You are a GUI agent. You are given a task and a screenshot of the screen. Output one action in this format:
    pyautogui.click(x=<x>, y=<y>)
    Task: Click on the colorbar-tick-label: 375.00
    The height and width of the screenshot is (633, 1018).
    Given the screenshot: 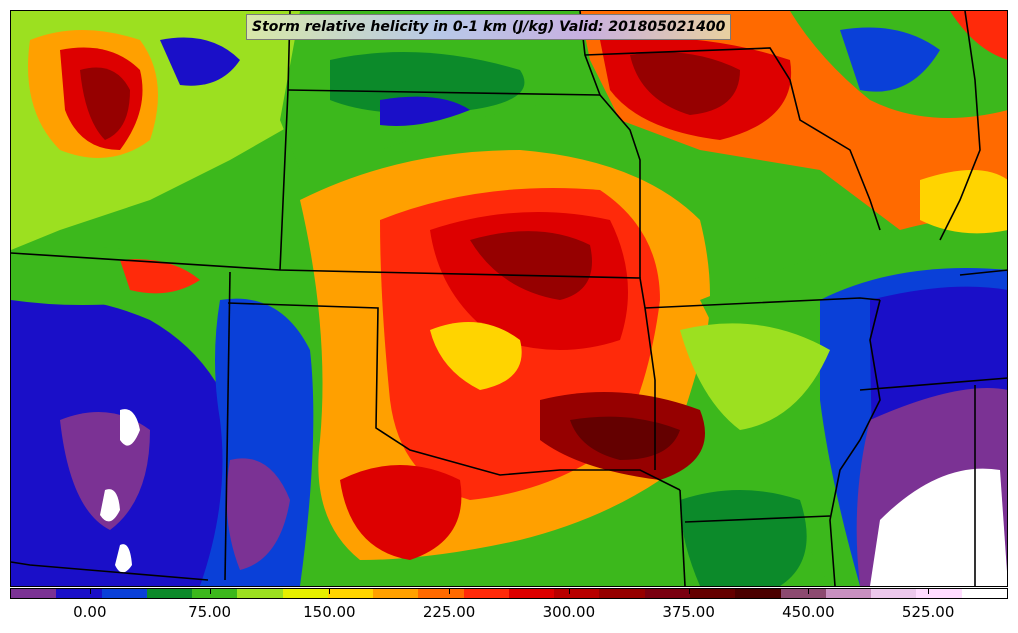 What is the action you would take?
    pyautogui.click(x=688, y=612)
    